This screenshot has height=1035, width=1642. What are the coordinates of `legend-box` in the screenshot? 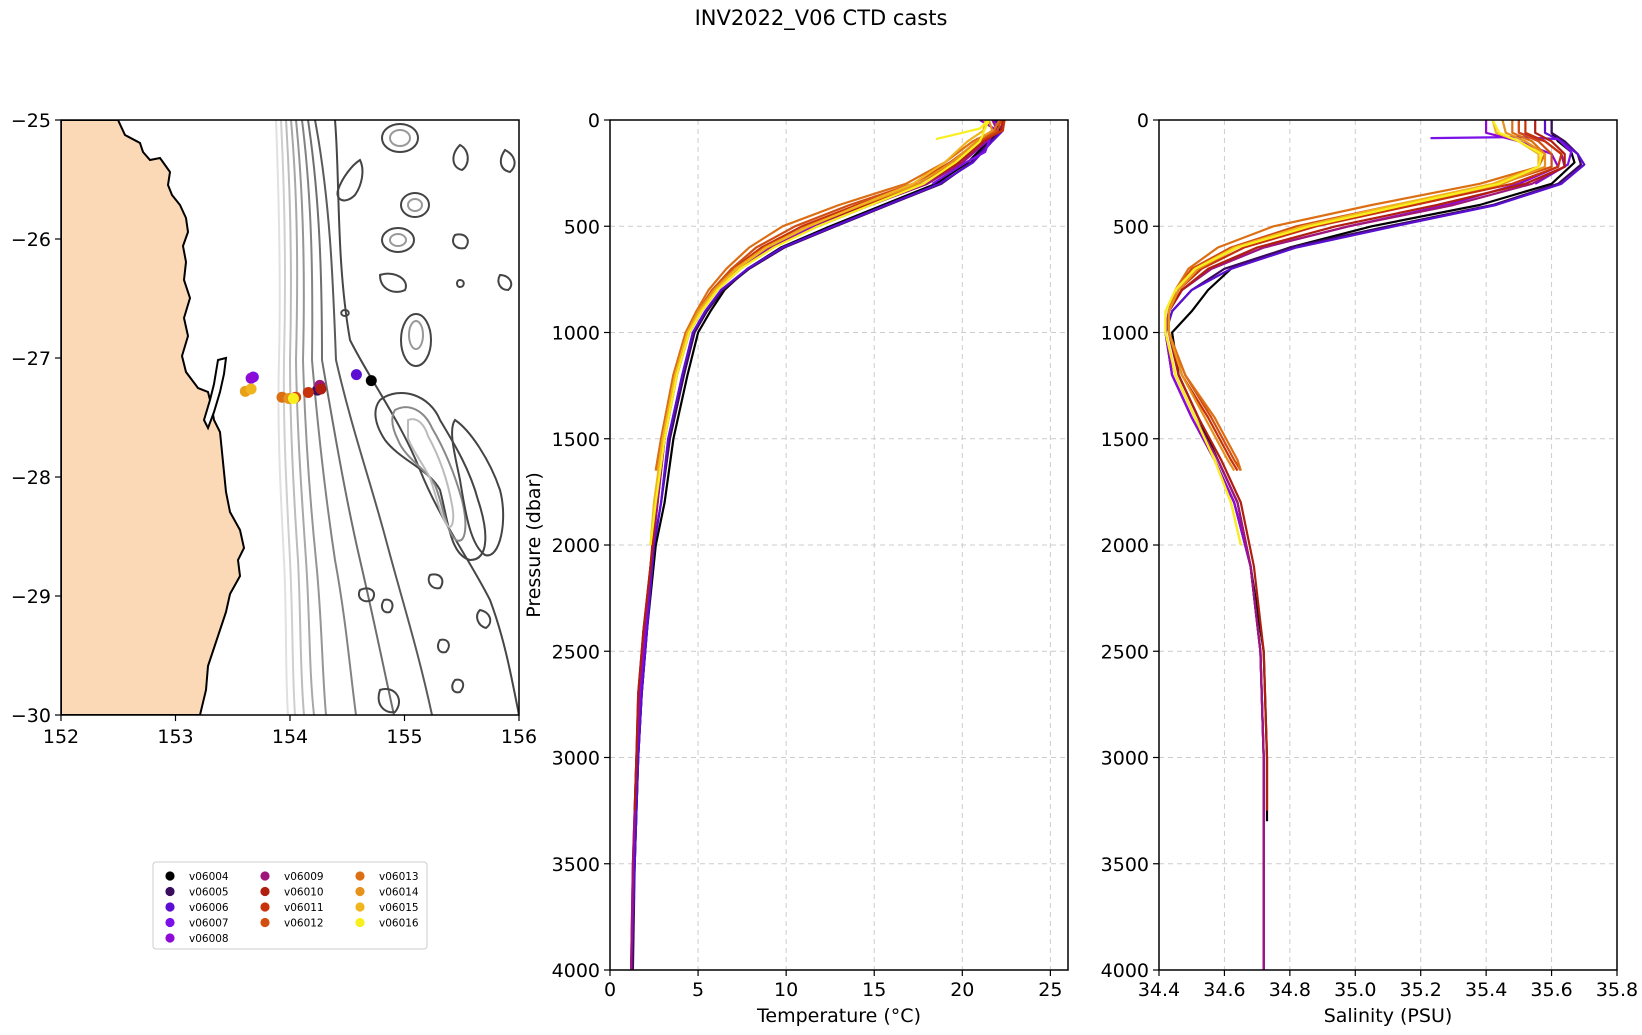 It's located at (290, 905).